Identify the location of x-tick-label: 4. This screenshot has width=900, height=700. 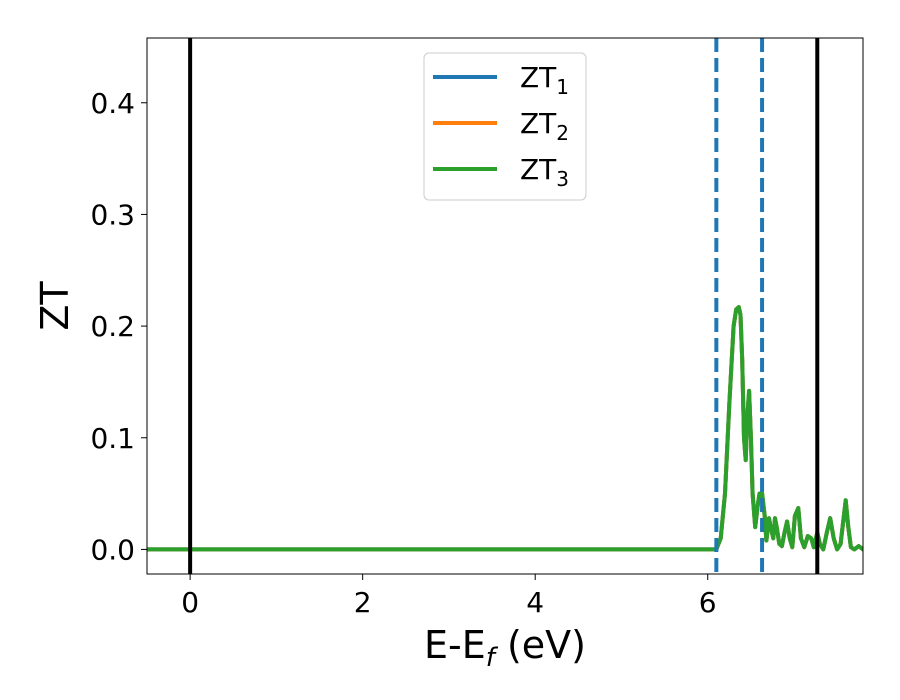
(535, 602).